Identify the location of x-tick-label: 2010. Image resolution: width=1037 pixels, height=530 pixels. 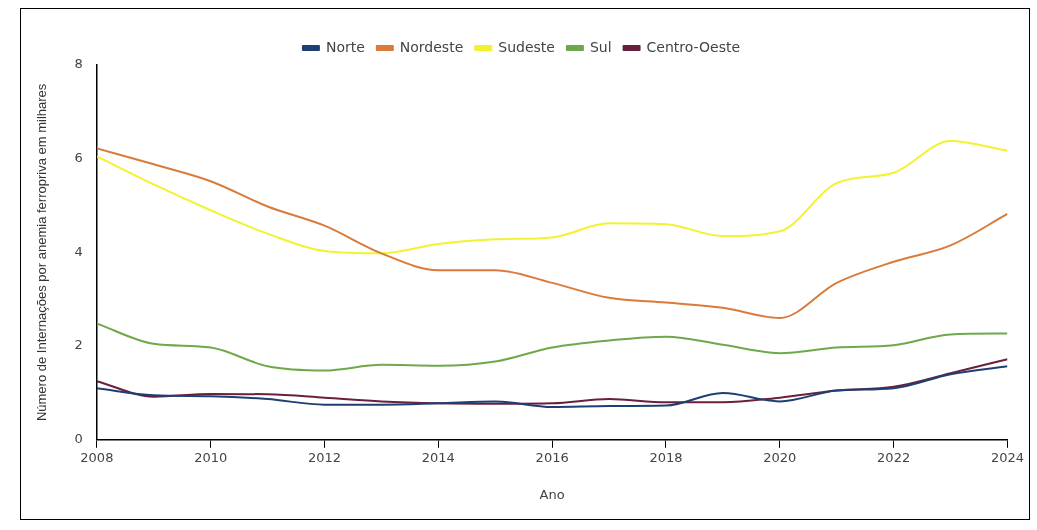
(211, 457).